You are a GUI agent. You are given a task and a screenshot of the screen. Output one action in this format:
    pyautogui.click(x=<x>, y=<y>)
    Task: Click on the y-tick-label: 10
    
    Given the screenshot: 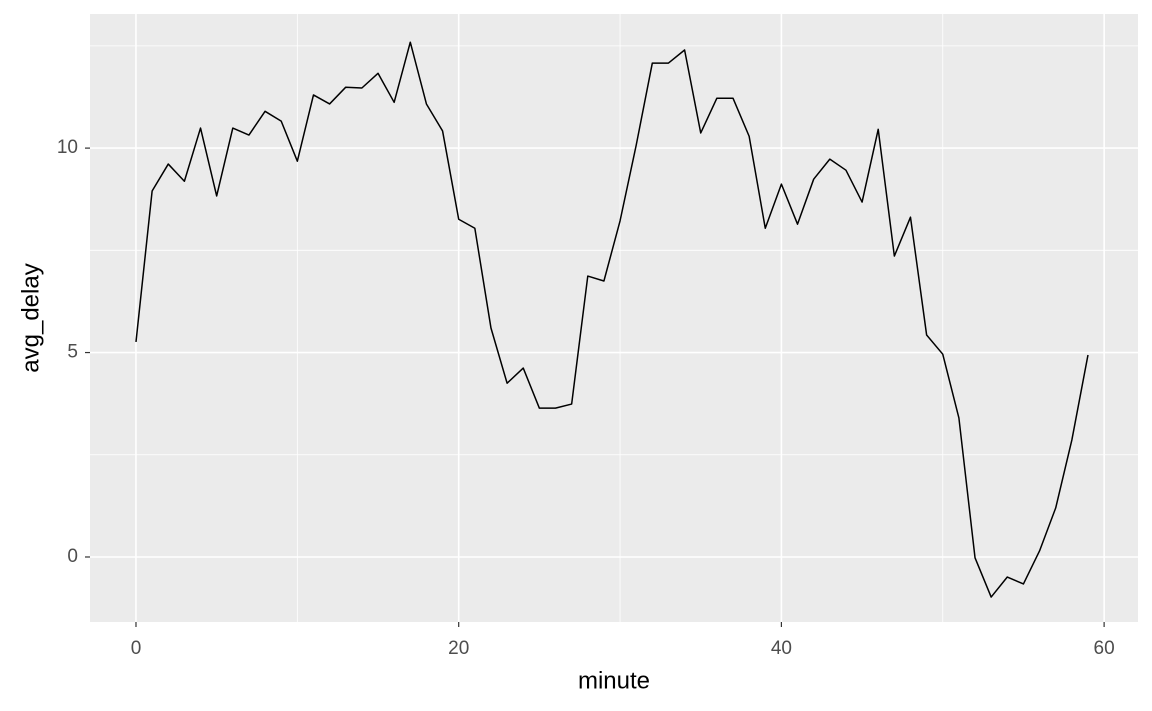 What is the action you would take?
    pyautogui.click(x=67, y=147)
    